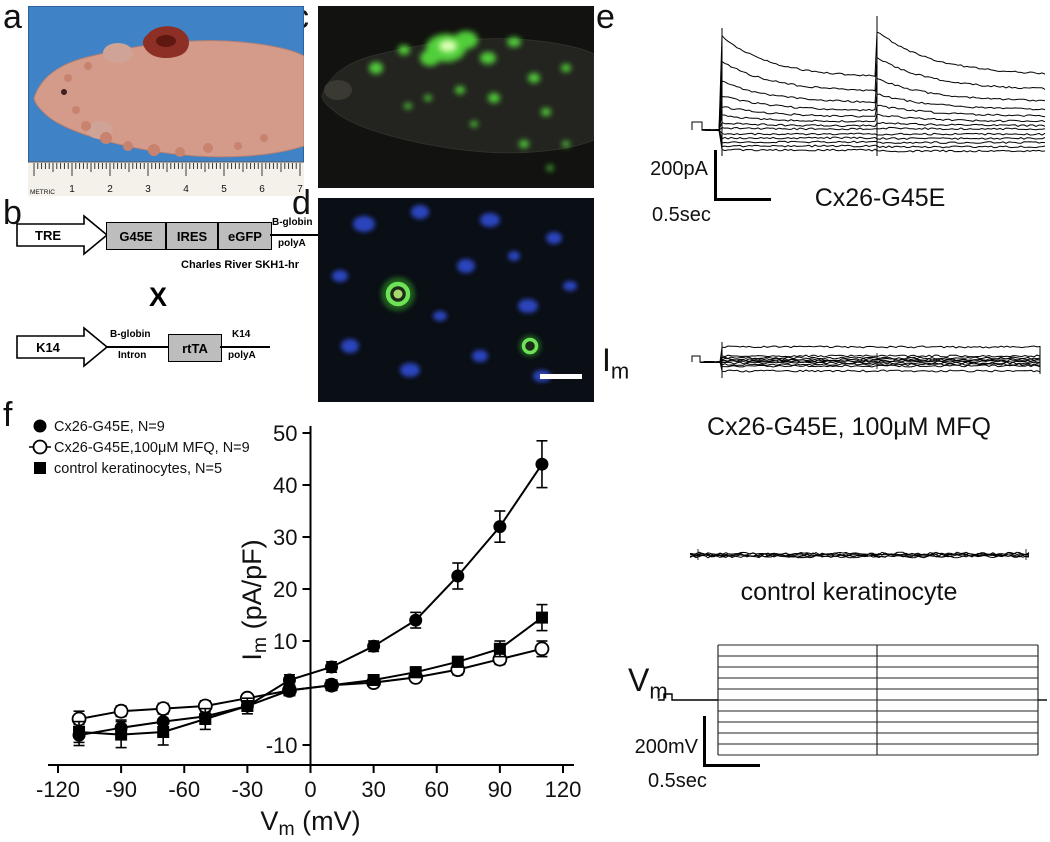 This screenshot has width=1050, height=842. I want to click on panel-b-letter: b, so click(12, 213).